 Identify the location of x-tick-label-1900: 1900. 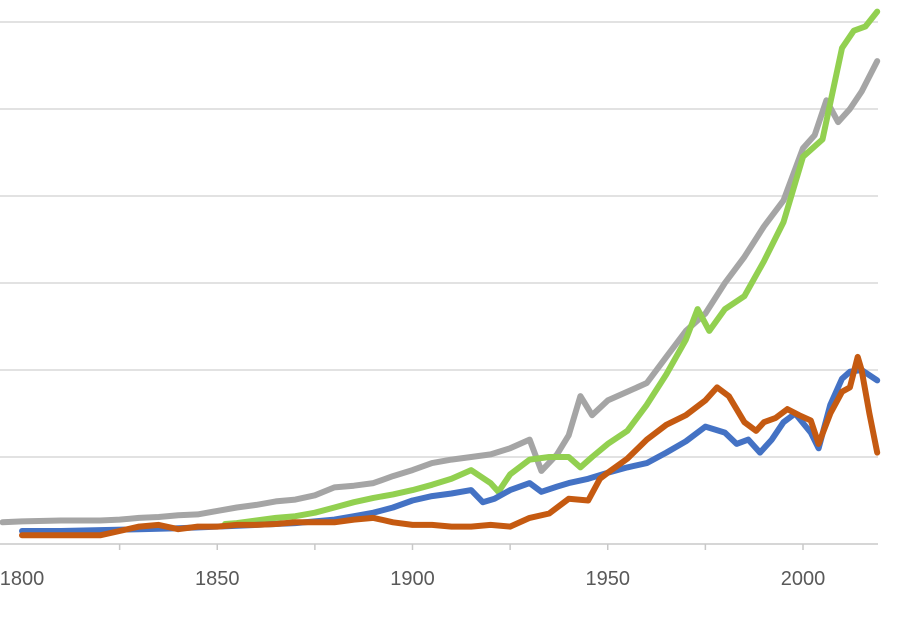
(412, 579).